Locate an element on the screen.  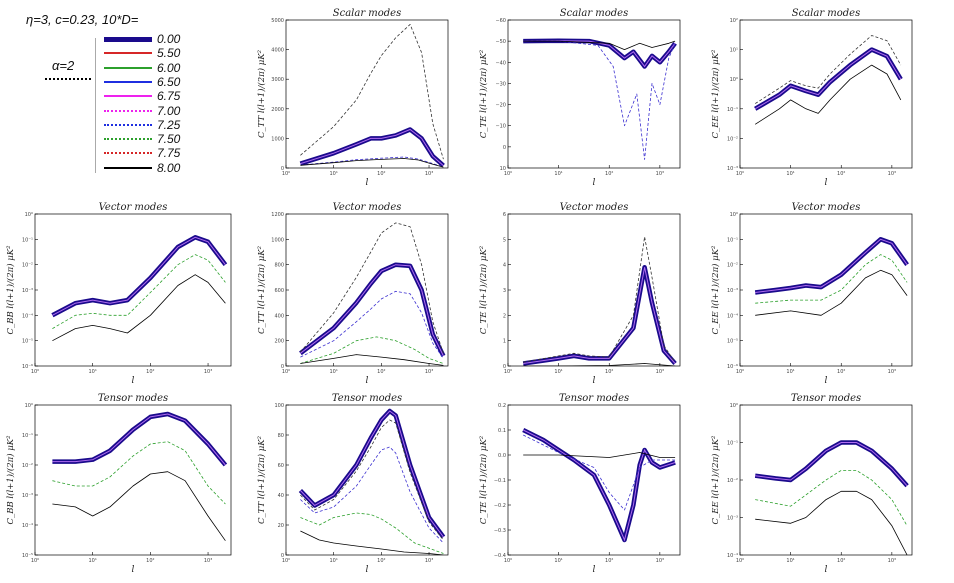
y-tick-label: 0.0 is located at coordinates (502, 456).